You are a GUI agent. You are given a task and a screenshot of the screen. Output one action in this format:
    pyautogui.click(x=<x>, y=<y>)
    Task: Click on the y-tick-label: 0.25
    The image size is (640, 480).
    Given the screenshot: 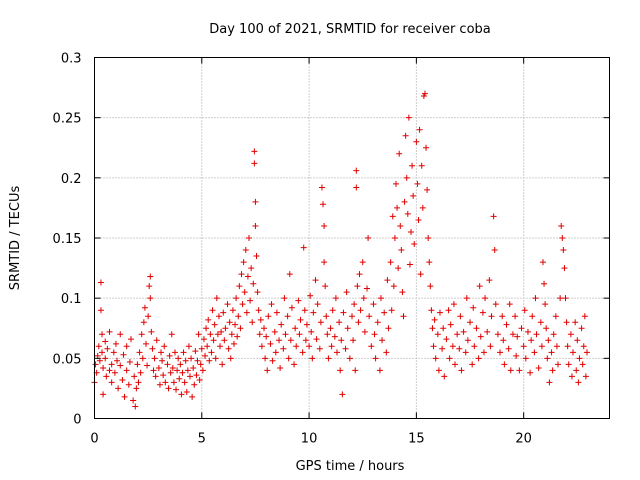 What is the action you would take?
    pyautogui.click(x=67, y=119)
    